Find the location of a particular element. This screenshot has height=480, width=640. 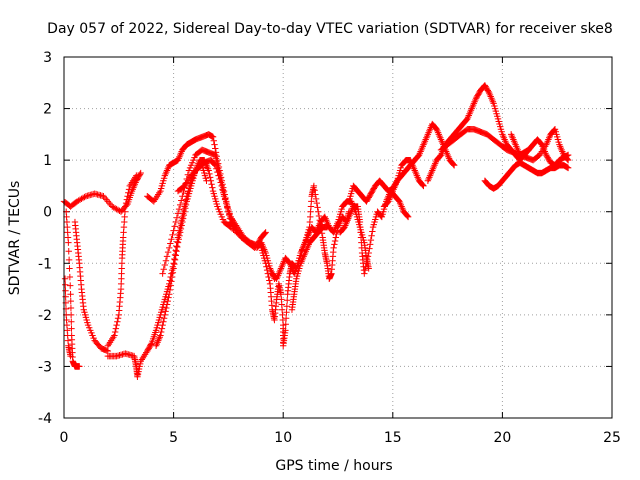

series-track-q is located at coordinates (478, 133).